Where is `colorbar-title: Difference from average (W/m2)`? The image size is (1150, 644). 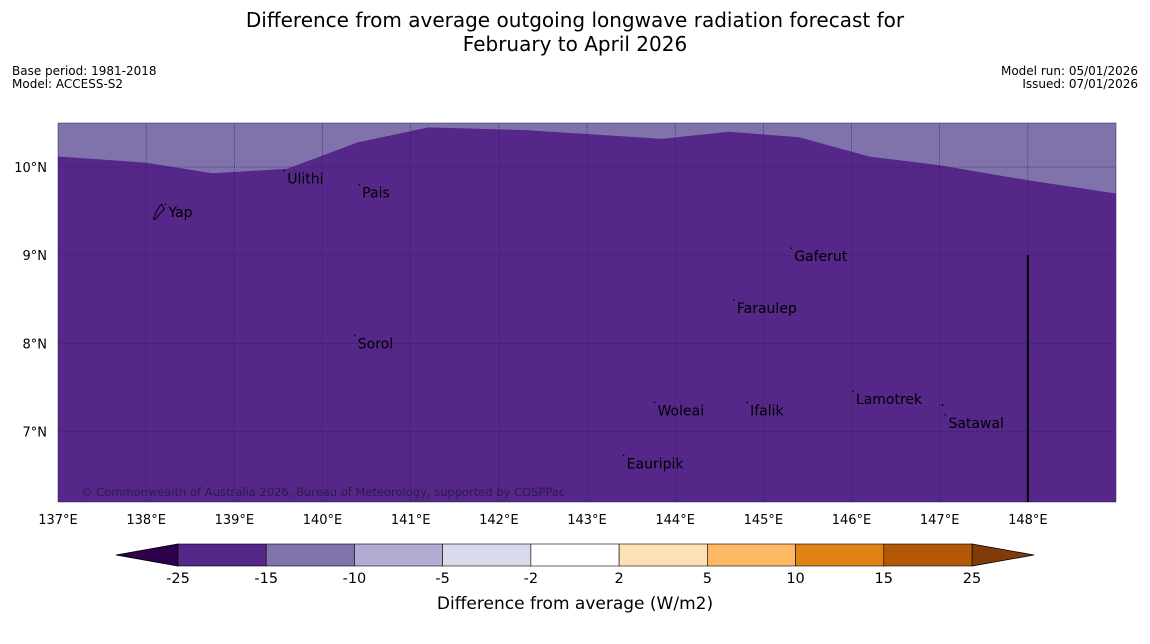 colorbar-title: Difference from average (W/m2) is located at coordinates (575, 604).